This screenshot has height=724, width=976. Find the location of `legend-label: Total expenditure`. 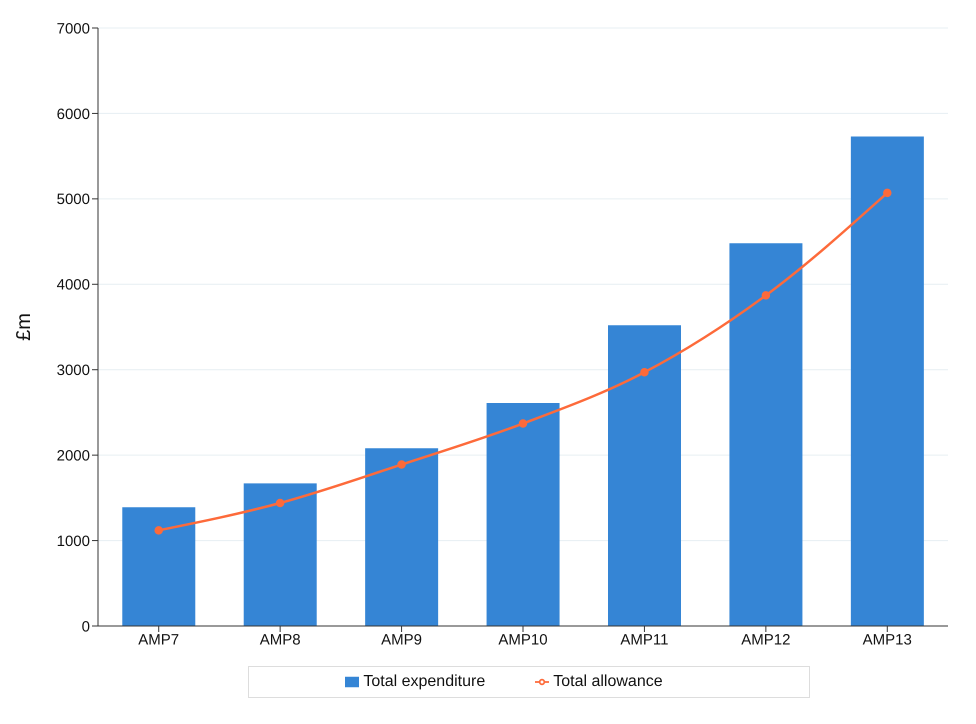

legend-label: Total expenditure is located at coordinates (424, 681).